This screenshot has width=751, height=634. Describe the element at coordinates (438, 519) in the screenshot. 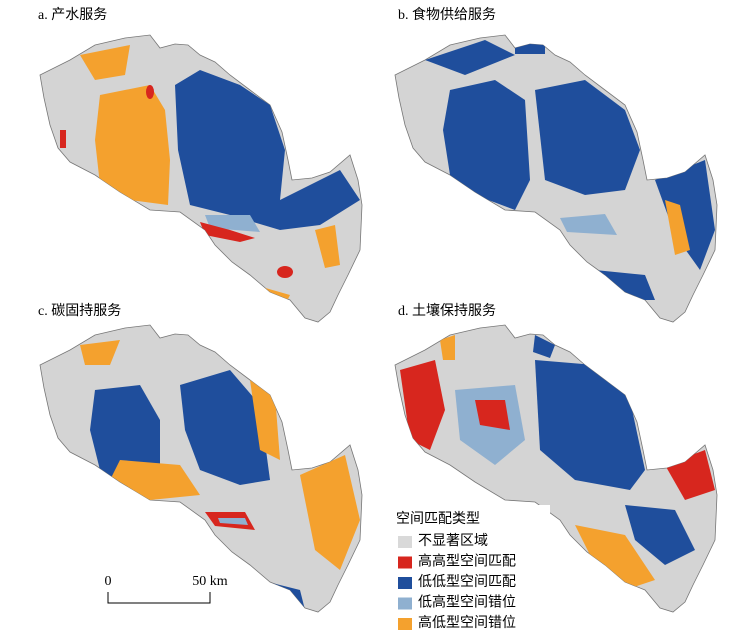

I see `legend-title: 空间匹配类型` at that location.